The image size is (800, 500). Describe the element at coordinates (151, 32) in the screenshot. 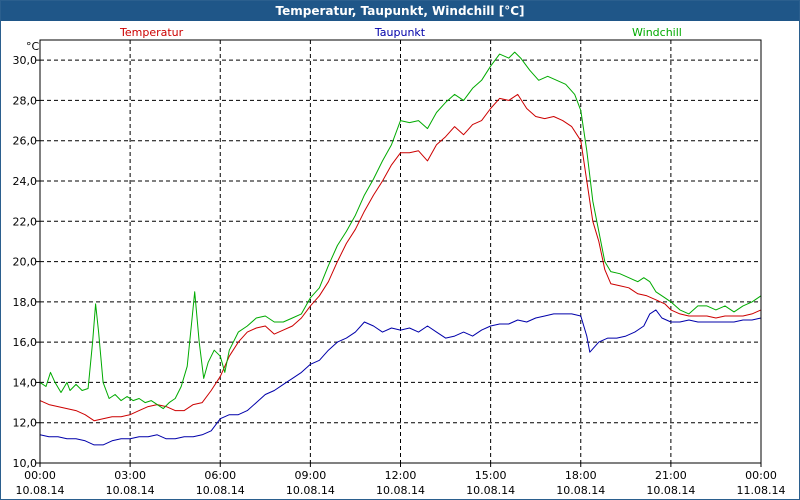

I see `legend-item-temperatur: Temperatur` at that location.